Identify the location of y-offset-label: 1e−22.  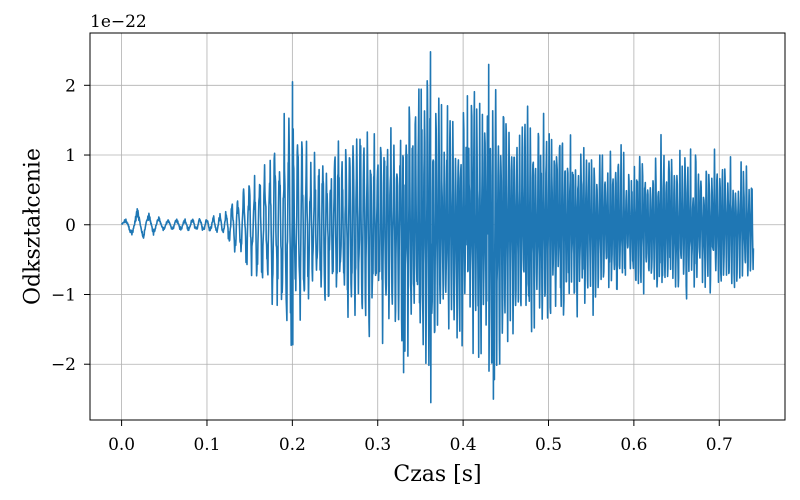
(118, 22).